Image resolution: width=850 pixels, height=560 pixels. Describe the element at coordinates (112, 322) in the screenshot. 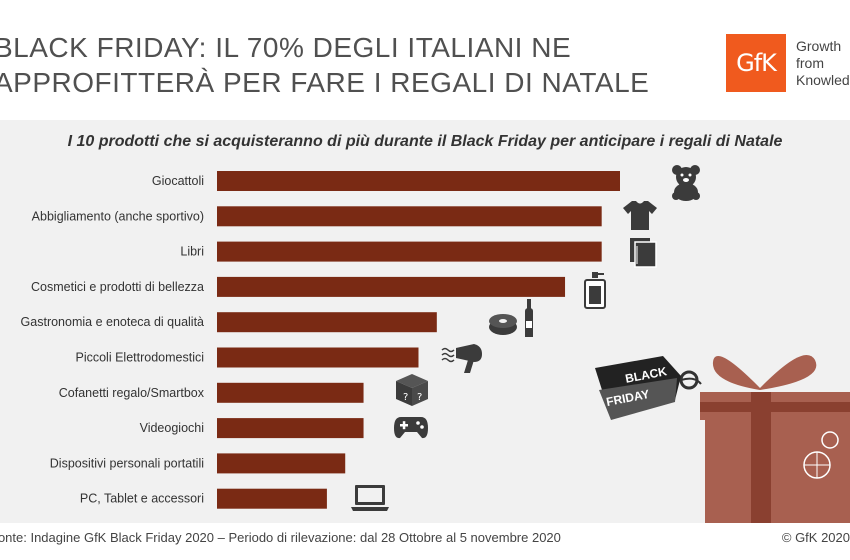

I see `category-label: Gastronomia e enoteca di qualità` at that location.